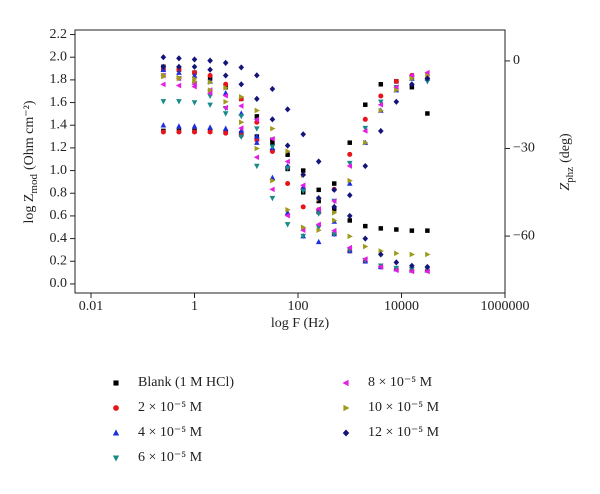 The height and width of the screenshot is (494, 600). Describe the element at coordinates (404, 432) in the screenshot. I see `legend-label: 12 × 10⁻⁵ M` at that location.